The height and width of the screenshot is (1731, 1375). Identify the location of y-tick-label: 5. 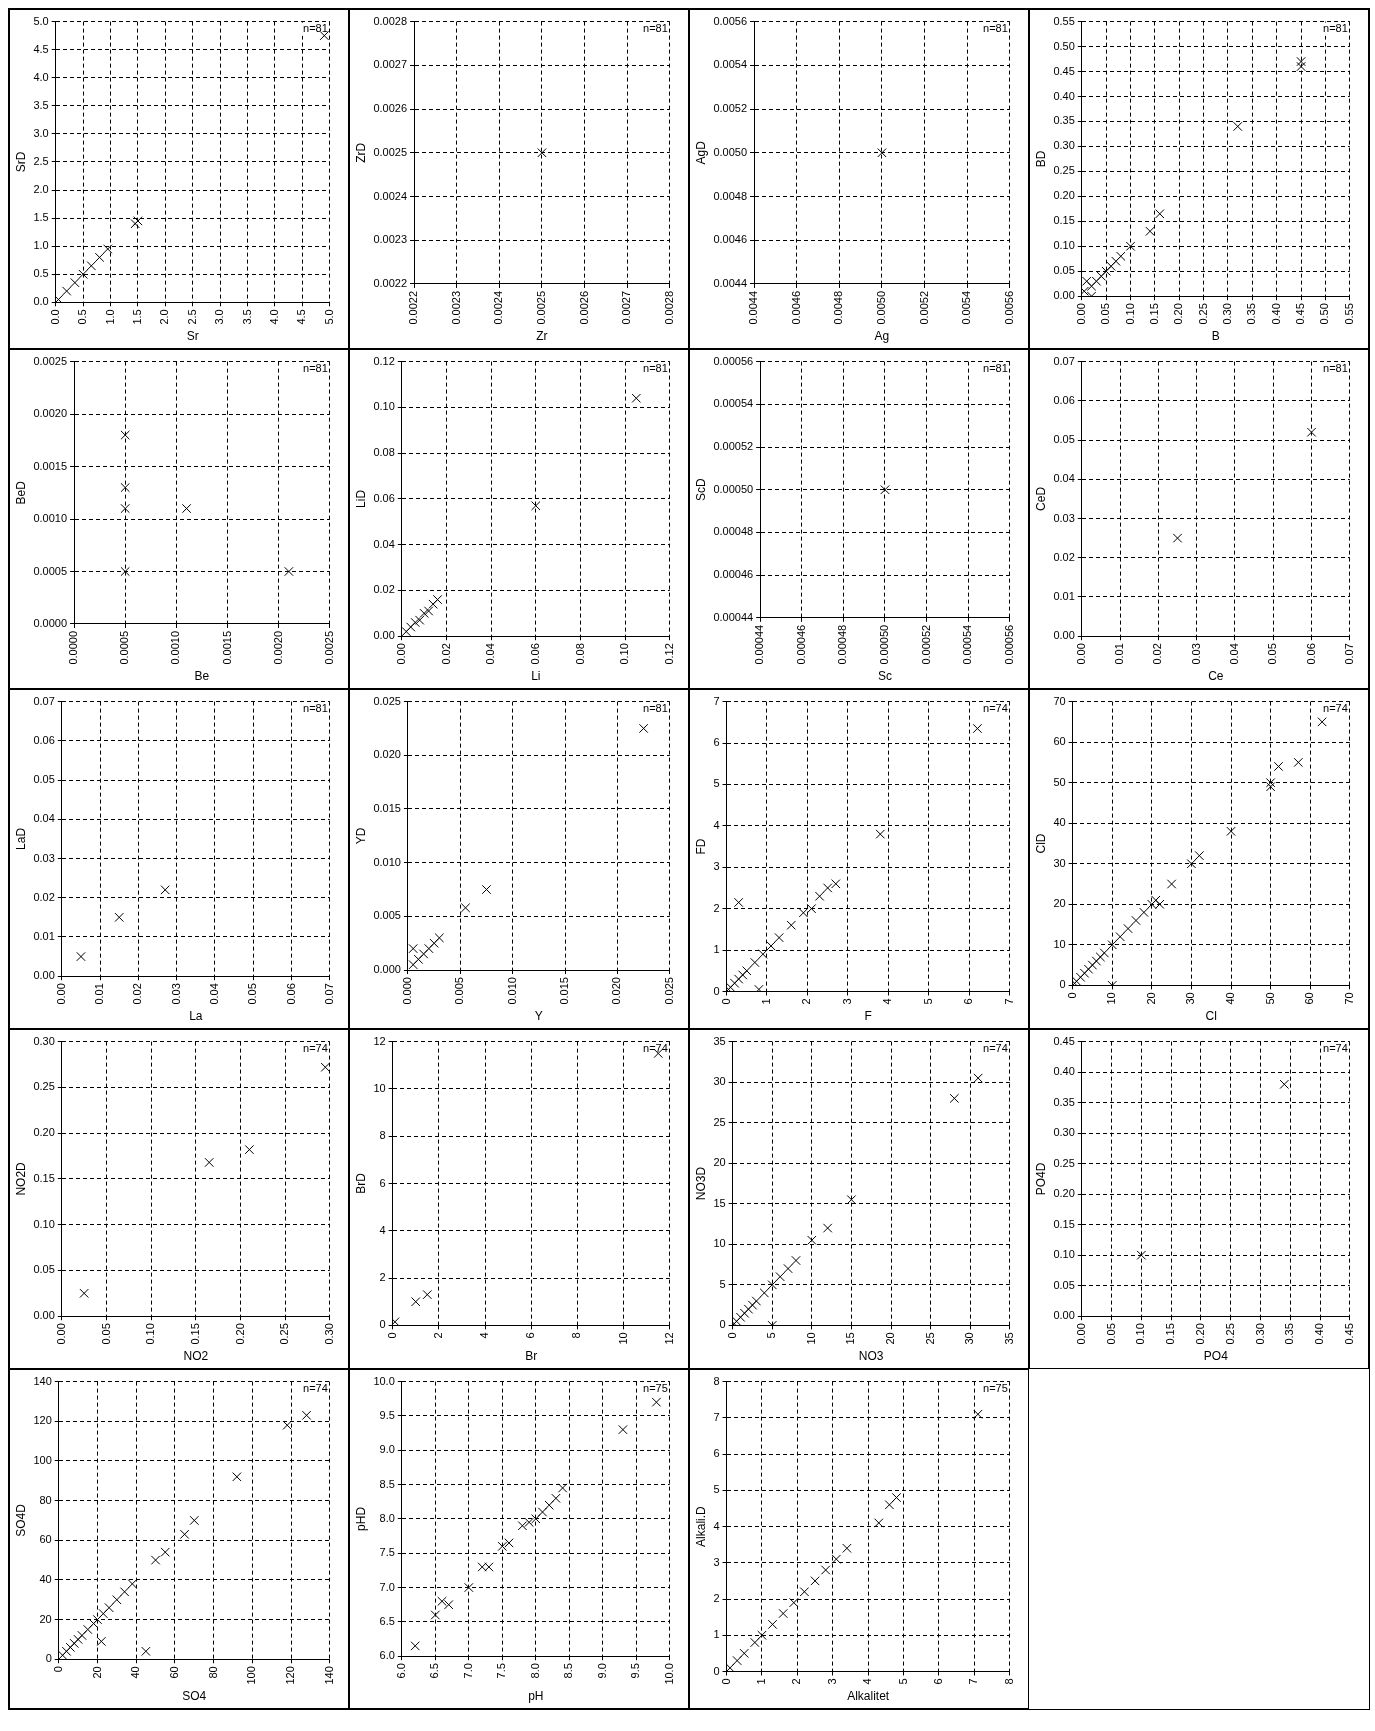
(716, 1489).